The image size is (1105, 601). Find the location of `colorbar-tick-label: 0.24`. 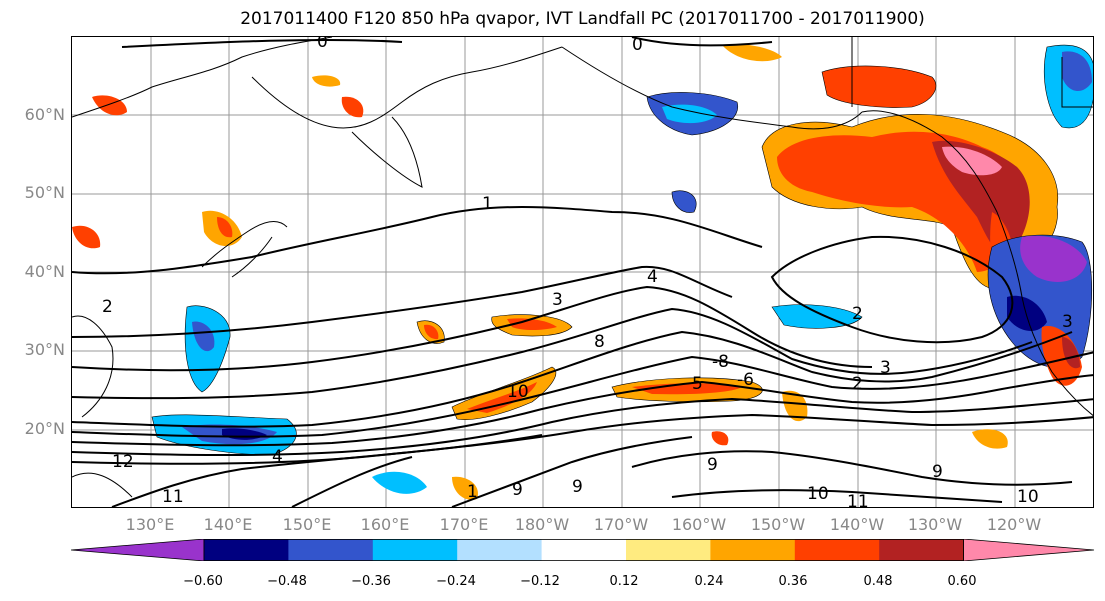

colorbar-tick-label: 0.24 is located at coordinates (709, 581).